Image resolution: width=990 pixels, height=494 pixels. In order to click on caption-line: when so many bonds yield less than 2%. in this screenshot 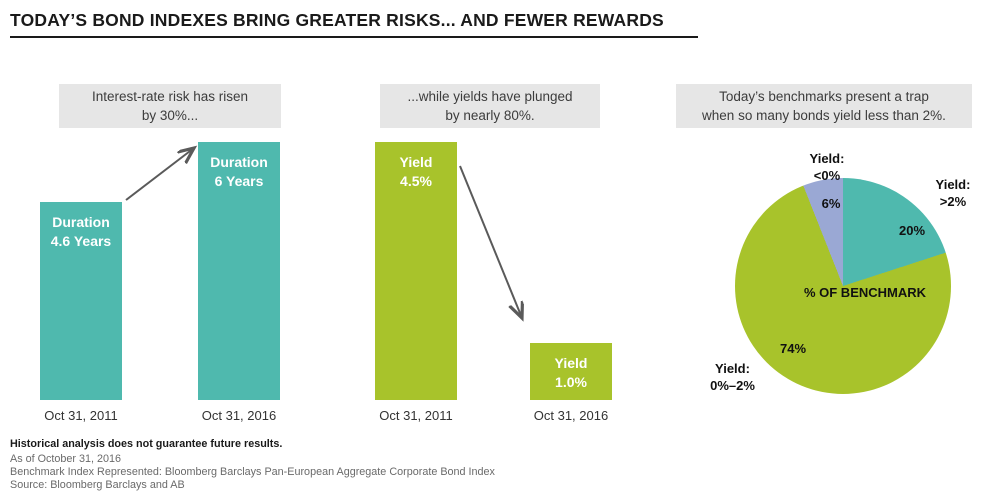, I will do `click(824, 115)`.